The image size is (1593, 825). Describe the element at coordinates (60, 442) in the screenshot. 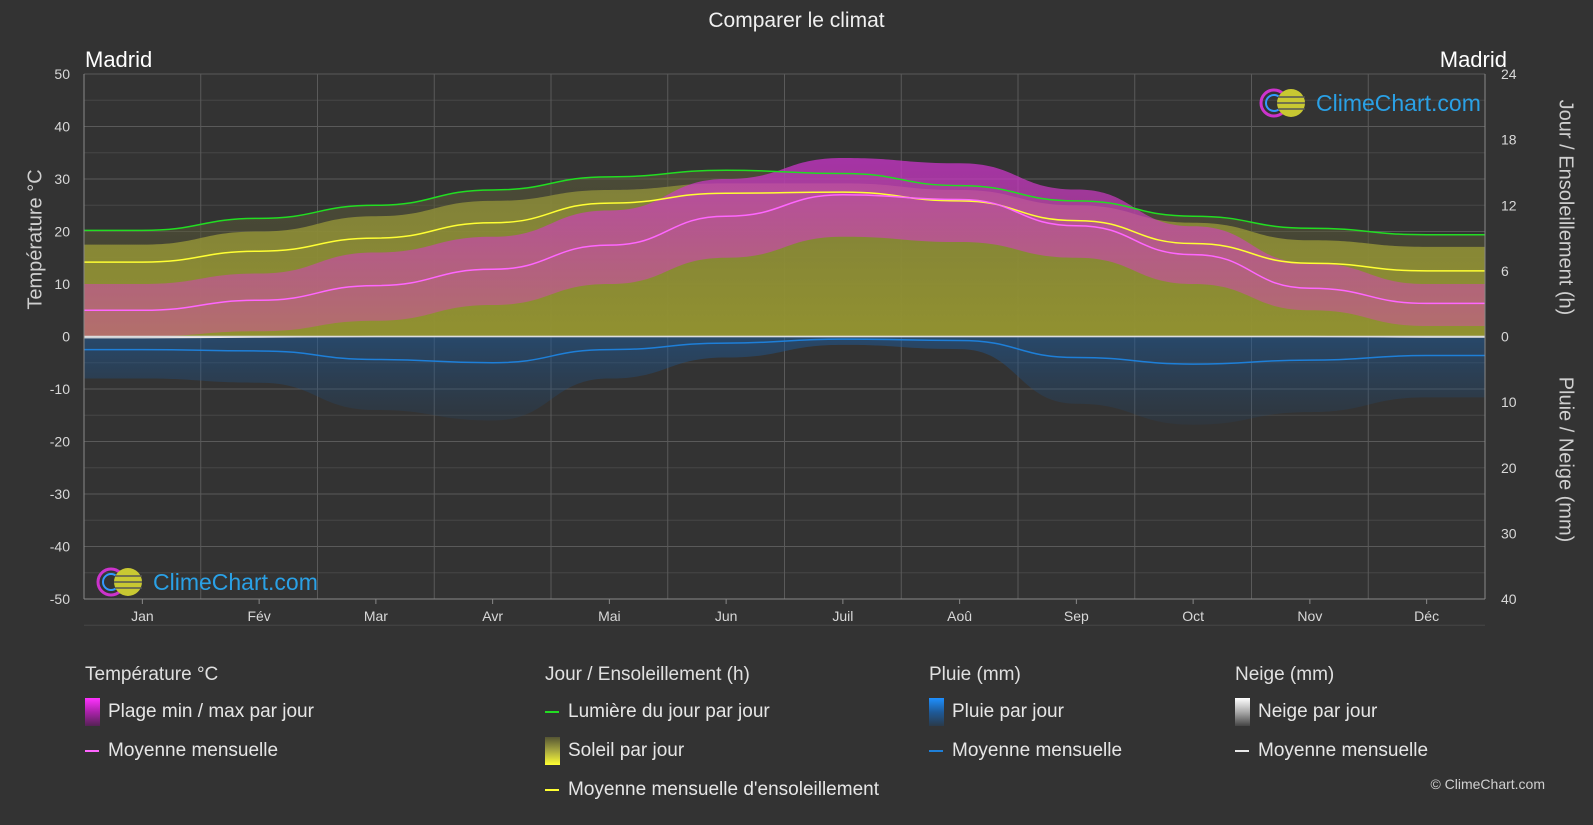

I see `temp-tick-label: -20` at that location.